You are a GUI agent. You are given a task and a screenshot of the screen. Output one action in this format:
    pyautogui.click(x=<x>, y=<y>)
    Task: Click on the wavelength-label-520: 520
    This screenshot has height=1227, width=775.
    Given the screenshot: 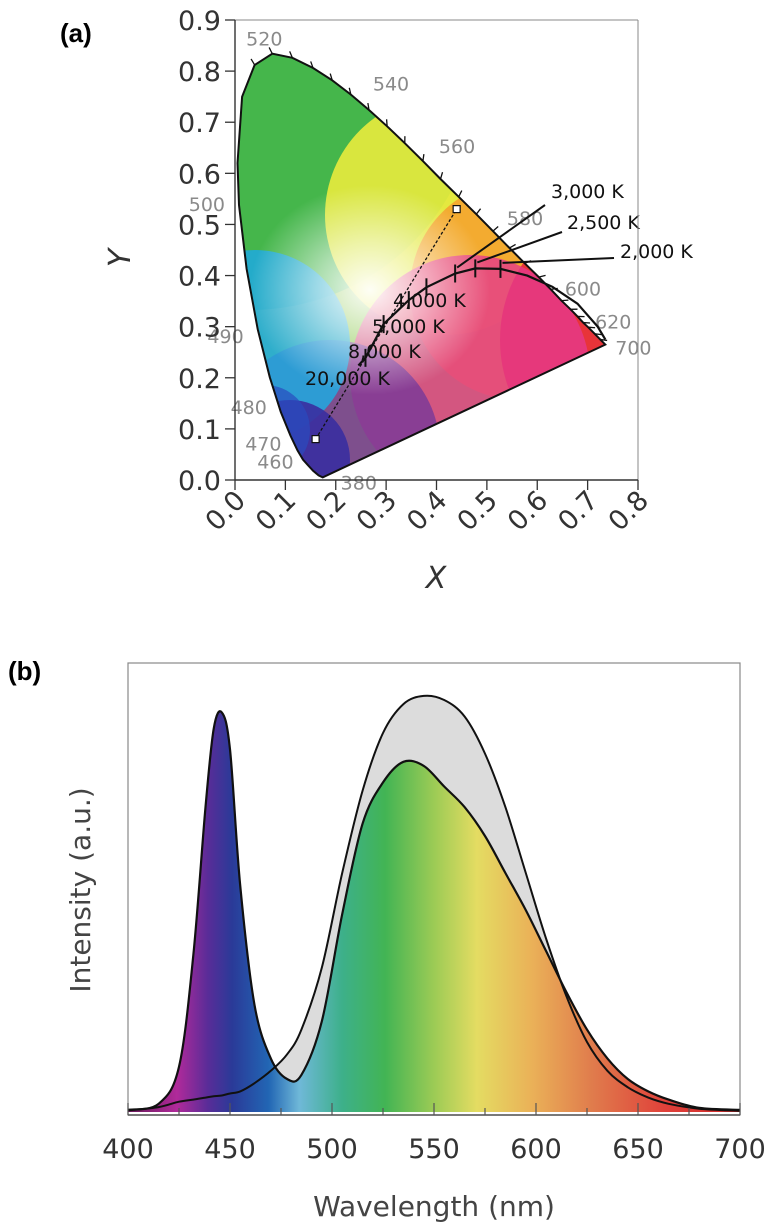 What is the action you would take?
    pyautogui.click(x=264, y=40)
    